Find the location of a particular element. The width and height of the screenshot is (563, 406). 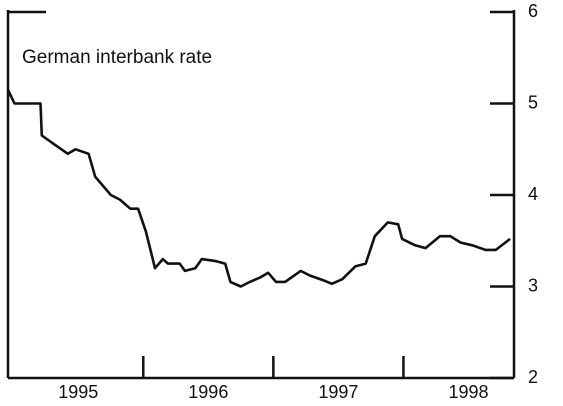

y-tick-label: 3 is located at coordinates (533, 285).